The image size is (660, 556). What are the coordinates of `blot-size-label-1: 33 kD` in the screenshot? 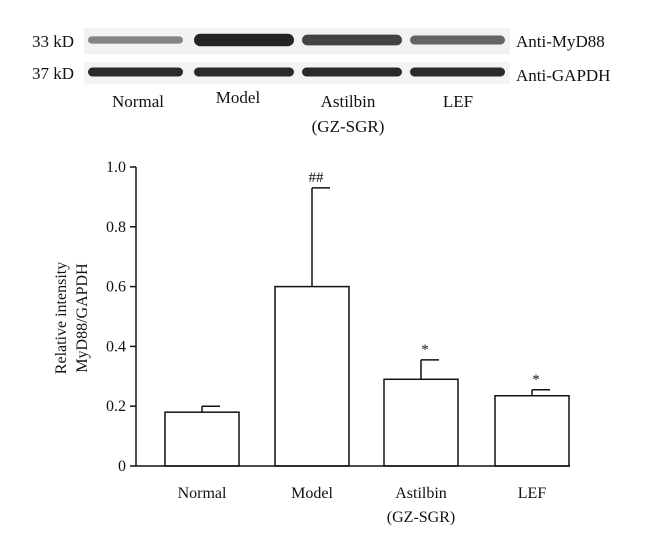 It's located at (53, 41).